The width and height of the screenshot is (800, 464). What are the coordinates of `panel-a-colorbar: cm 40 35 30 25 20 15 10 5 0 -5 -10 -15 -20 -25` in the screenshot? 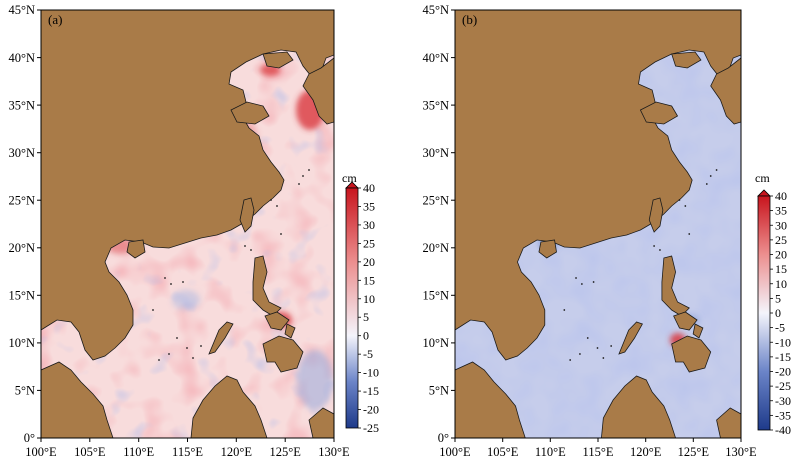 It's located at (360, 303).